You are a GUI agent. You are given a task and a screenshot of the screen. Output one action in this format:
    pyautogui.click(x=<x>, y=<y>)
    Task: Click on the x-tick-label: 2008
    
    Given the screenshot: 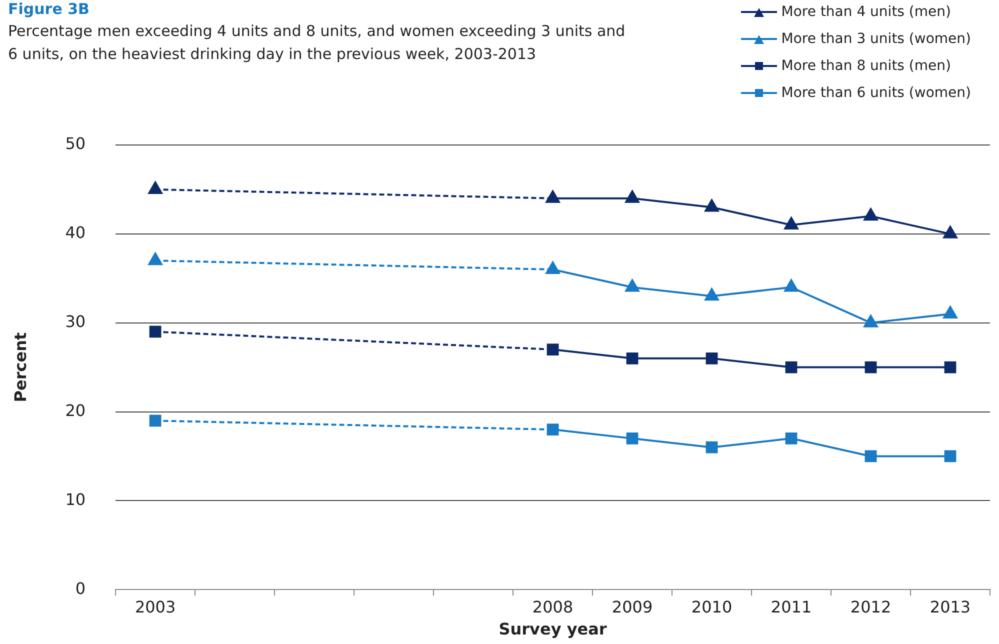 What is the action you would take?
    pyautogui.click(x=553, y=606)
    